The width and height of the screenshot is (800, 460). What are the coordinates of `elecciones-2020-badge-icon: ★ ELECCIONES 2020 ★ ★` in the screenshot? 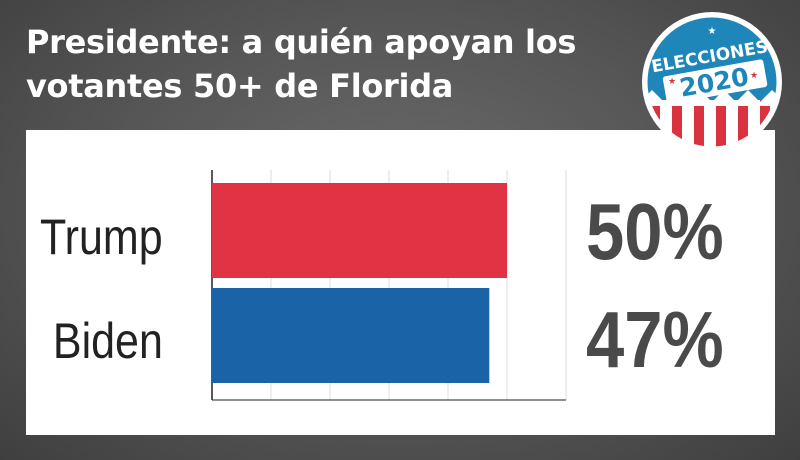 It's located at (712, 82).